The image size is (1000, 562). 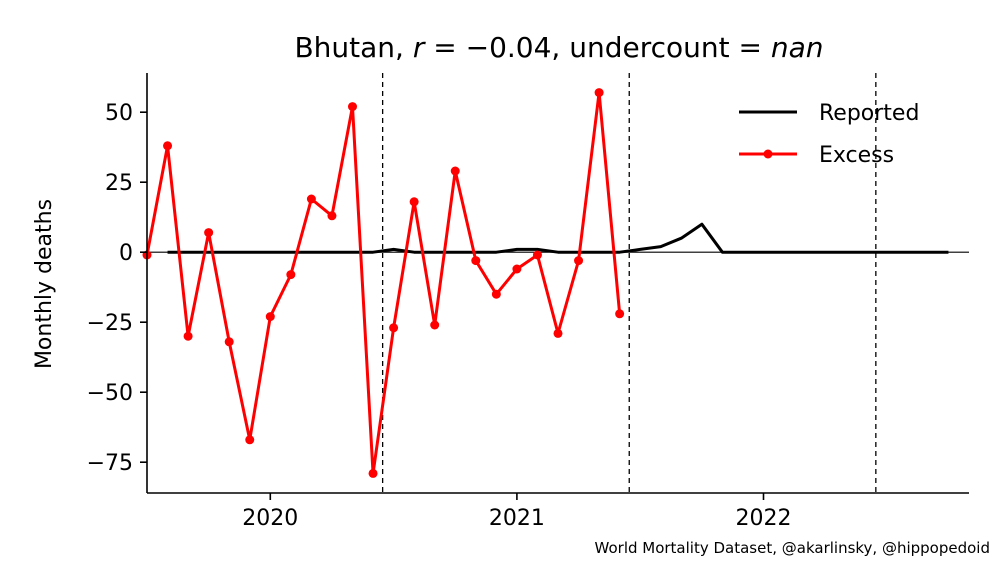 I want to click on x-tick-label: 2020, so click(x=270, y=518).